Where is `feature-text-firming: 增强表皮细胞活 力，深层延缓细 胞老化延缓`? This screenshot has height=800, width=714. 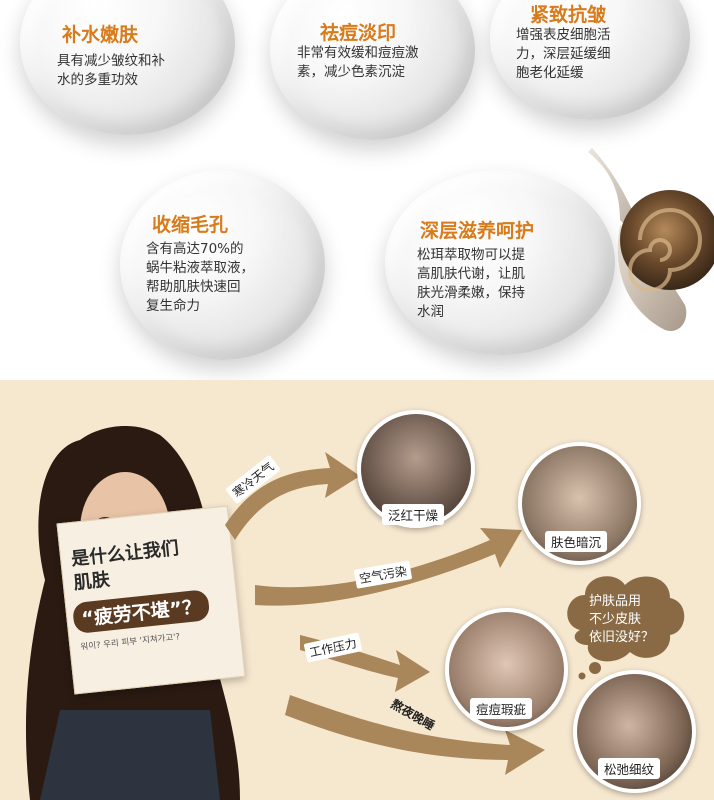
feature-text-firming: 增强表皮细胞活 力，深层延缓细 胞老化延缓 is located at coordinates (563, 54).